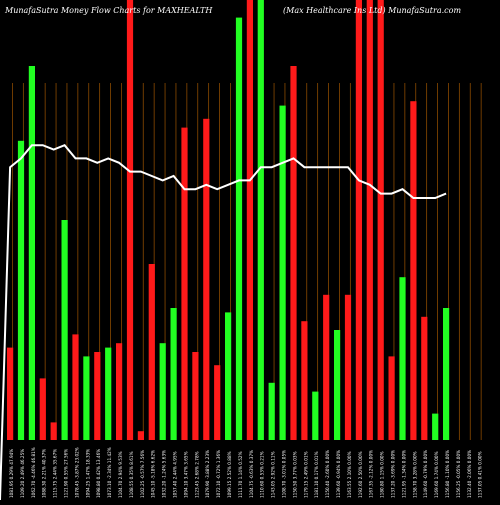 Image resolution: width=500 pixels, height=505 pixels. What do you see at coordinates (372, 10) in the screenshot?
I see `chart-subtitle: (Max Healthcare Ins Ltd) MunafaSutra.com` at bounding box center [372, 10].